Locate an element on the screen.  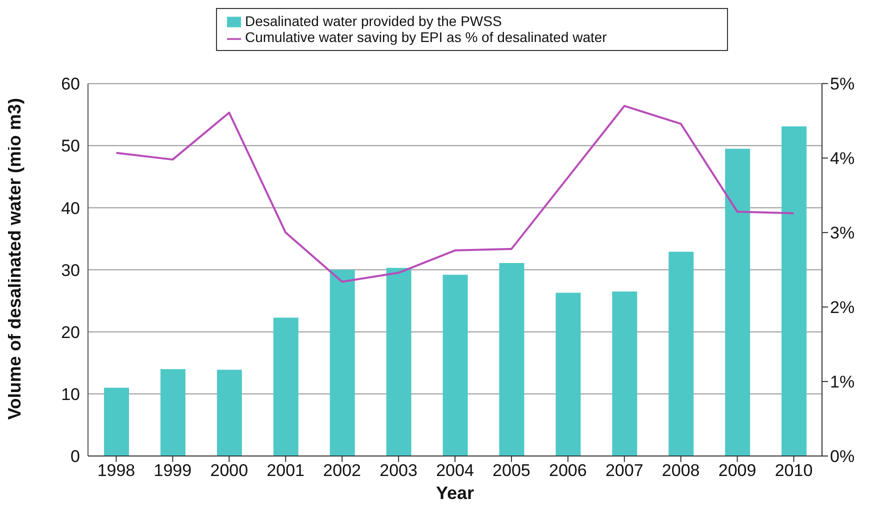
x-tick-label: 2008 is located at coordinates (681, 470).